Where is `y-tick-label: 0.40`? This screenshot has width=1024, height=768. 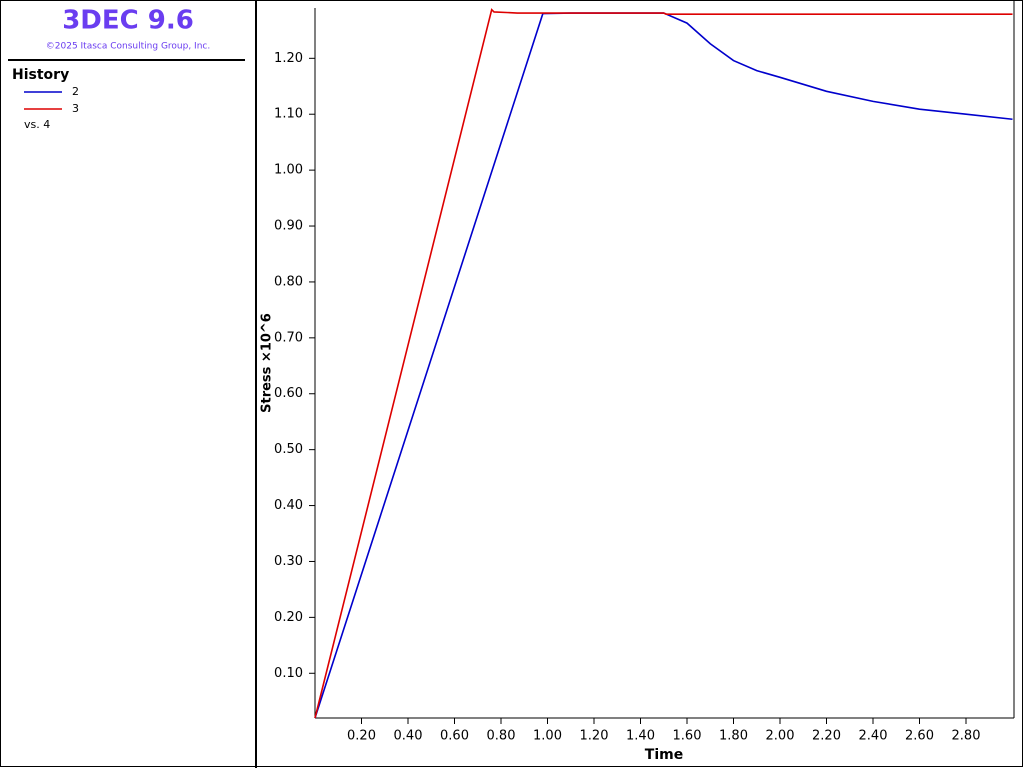
y-tick-label: 0.40 is located at coordinates (288, 505).